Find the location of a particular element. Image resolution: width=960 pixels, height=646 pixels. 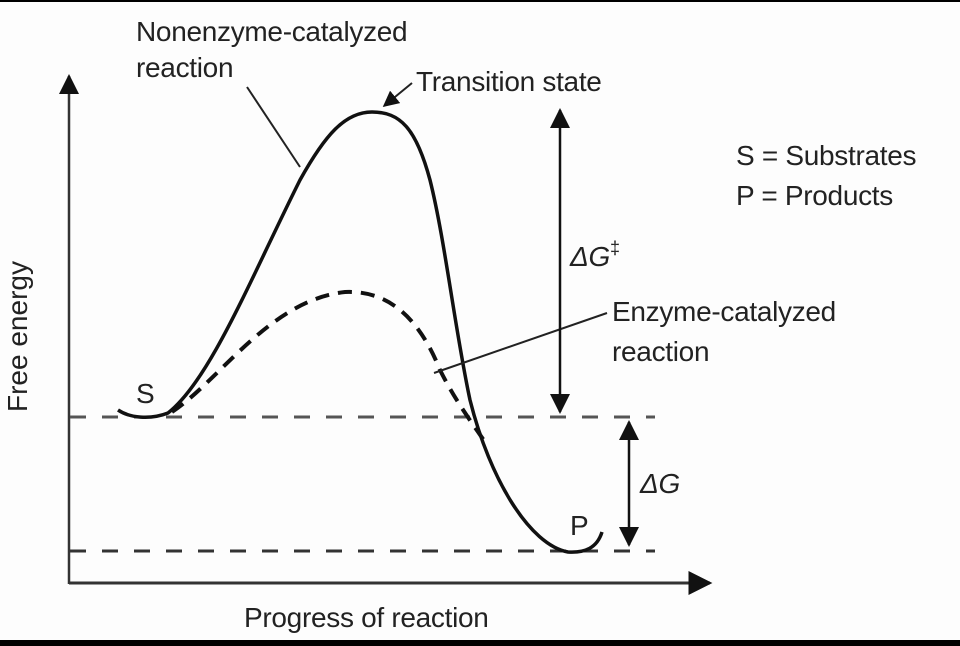

enzyme-leader-line is located at coordinates (520, 343).